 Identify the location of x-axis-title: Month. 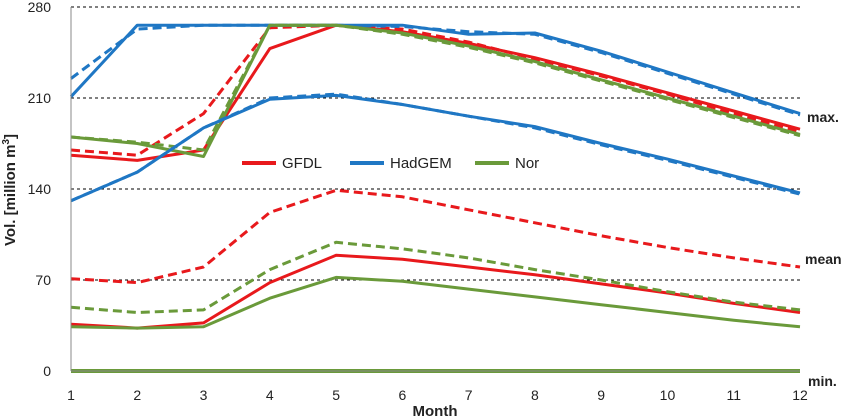
(435, 411).